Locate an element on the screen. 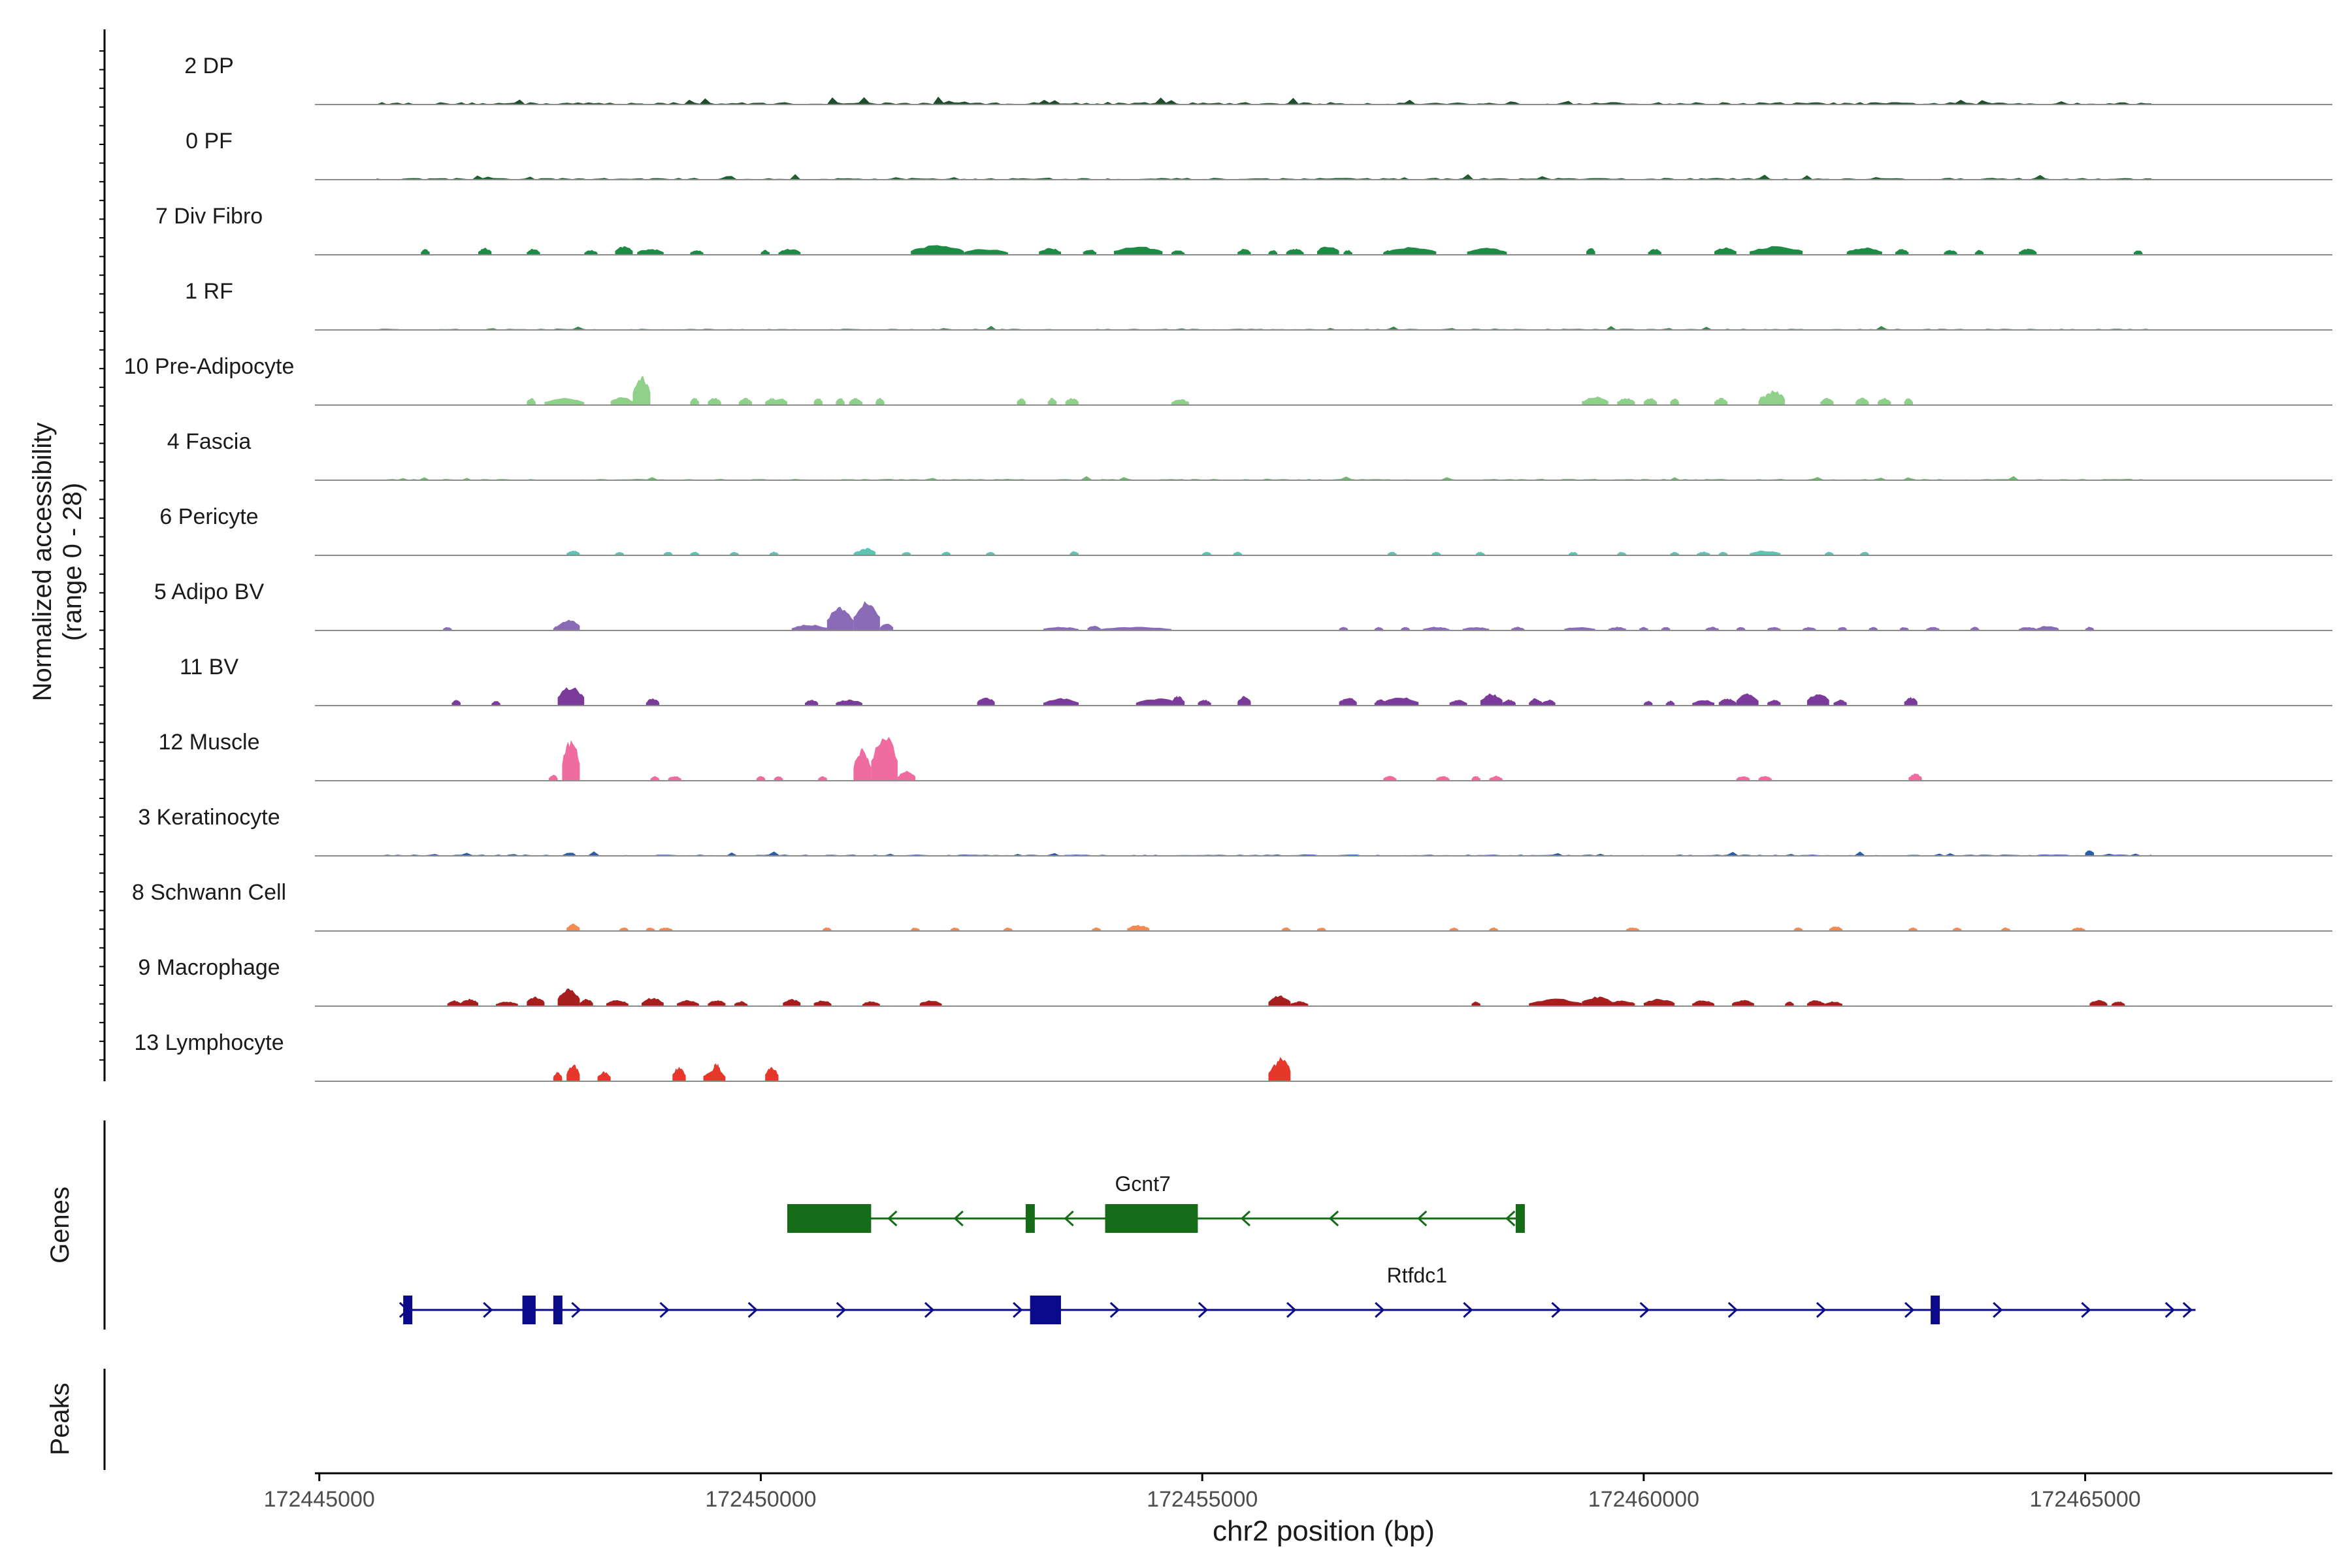 The width and height of the screenshot is (2352, 1568). gene-annotations: Gcnt7 Rtfdc1 is located at coordinates (1297, 1248).